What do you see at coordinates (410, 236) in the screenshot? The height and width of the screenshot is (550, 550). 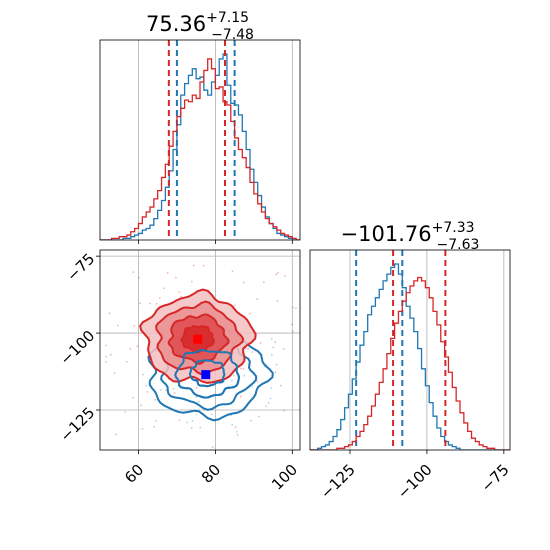 I see `title-text: −101.76+7.33 −7.63` at bounding box center [410, 236].